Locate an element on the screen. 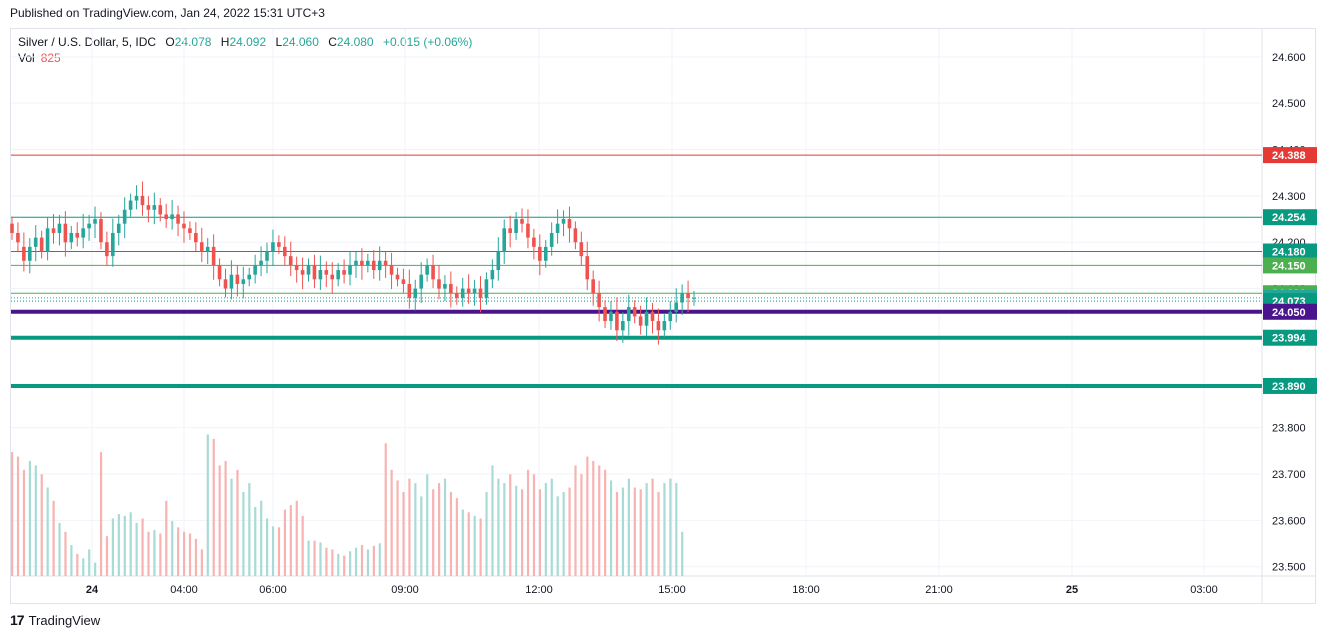 The height and width of the screenshot is (639, 1328). x-tick-label: 25 is located at coordinates (1072, 590).